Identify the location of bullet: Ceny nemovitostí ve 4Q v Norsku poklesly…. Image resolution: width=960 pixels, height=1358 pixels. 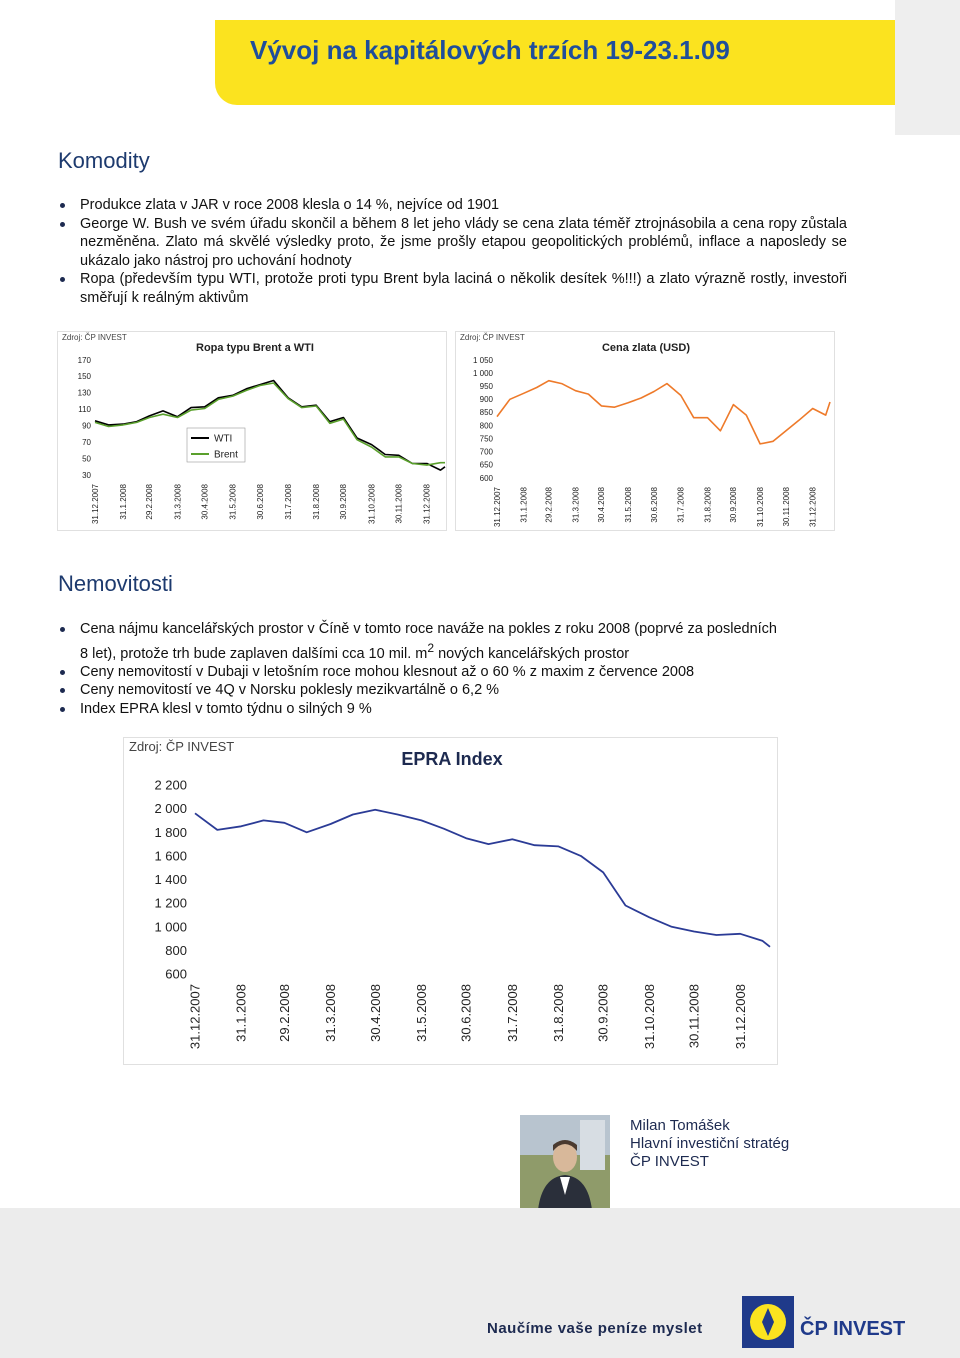
(417, 690).